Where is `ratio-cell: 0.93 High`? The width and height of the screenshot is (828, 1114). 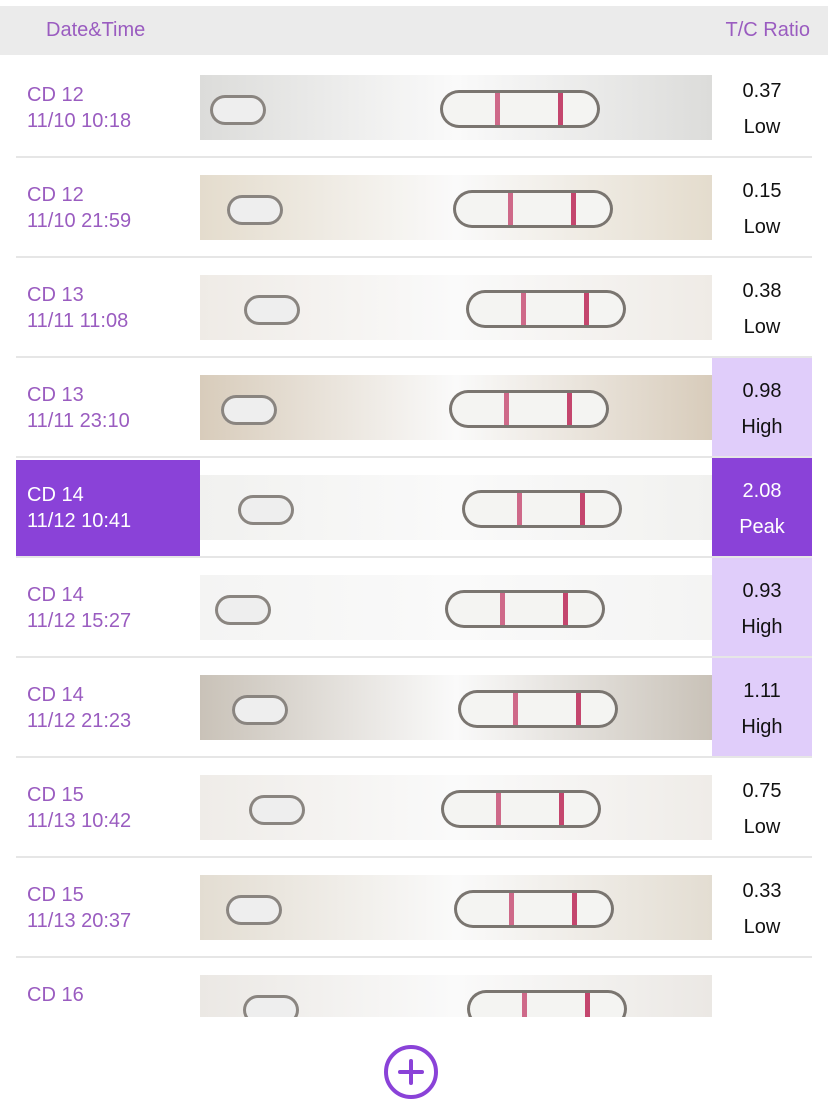 ratio-cell: 0.93 High is located at coordinates (762, 607).